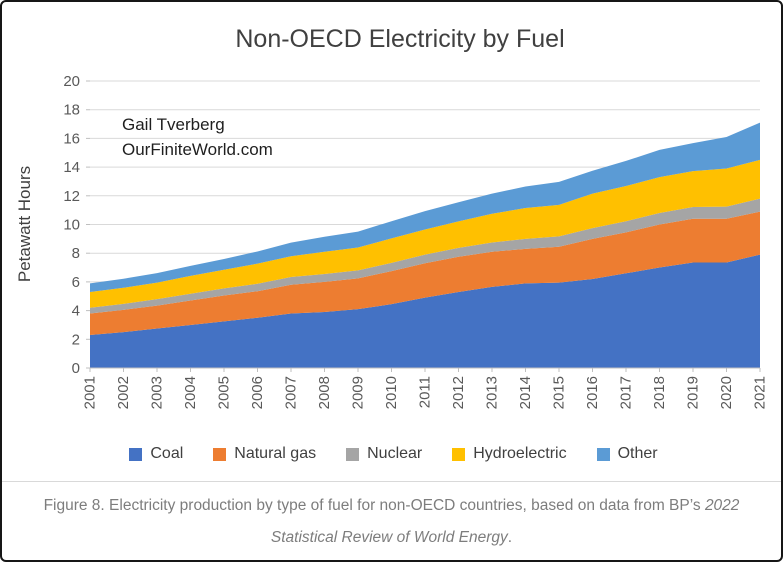 Image resolution: width=783 pixels, height=562 pixels. What do you see at coordinates (24, 224) in the screenshot?
I see `y-axis-title: Petawatt Hours` at bounding box center [24, 224].